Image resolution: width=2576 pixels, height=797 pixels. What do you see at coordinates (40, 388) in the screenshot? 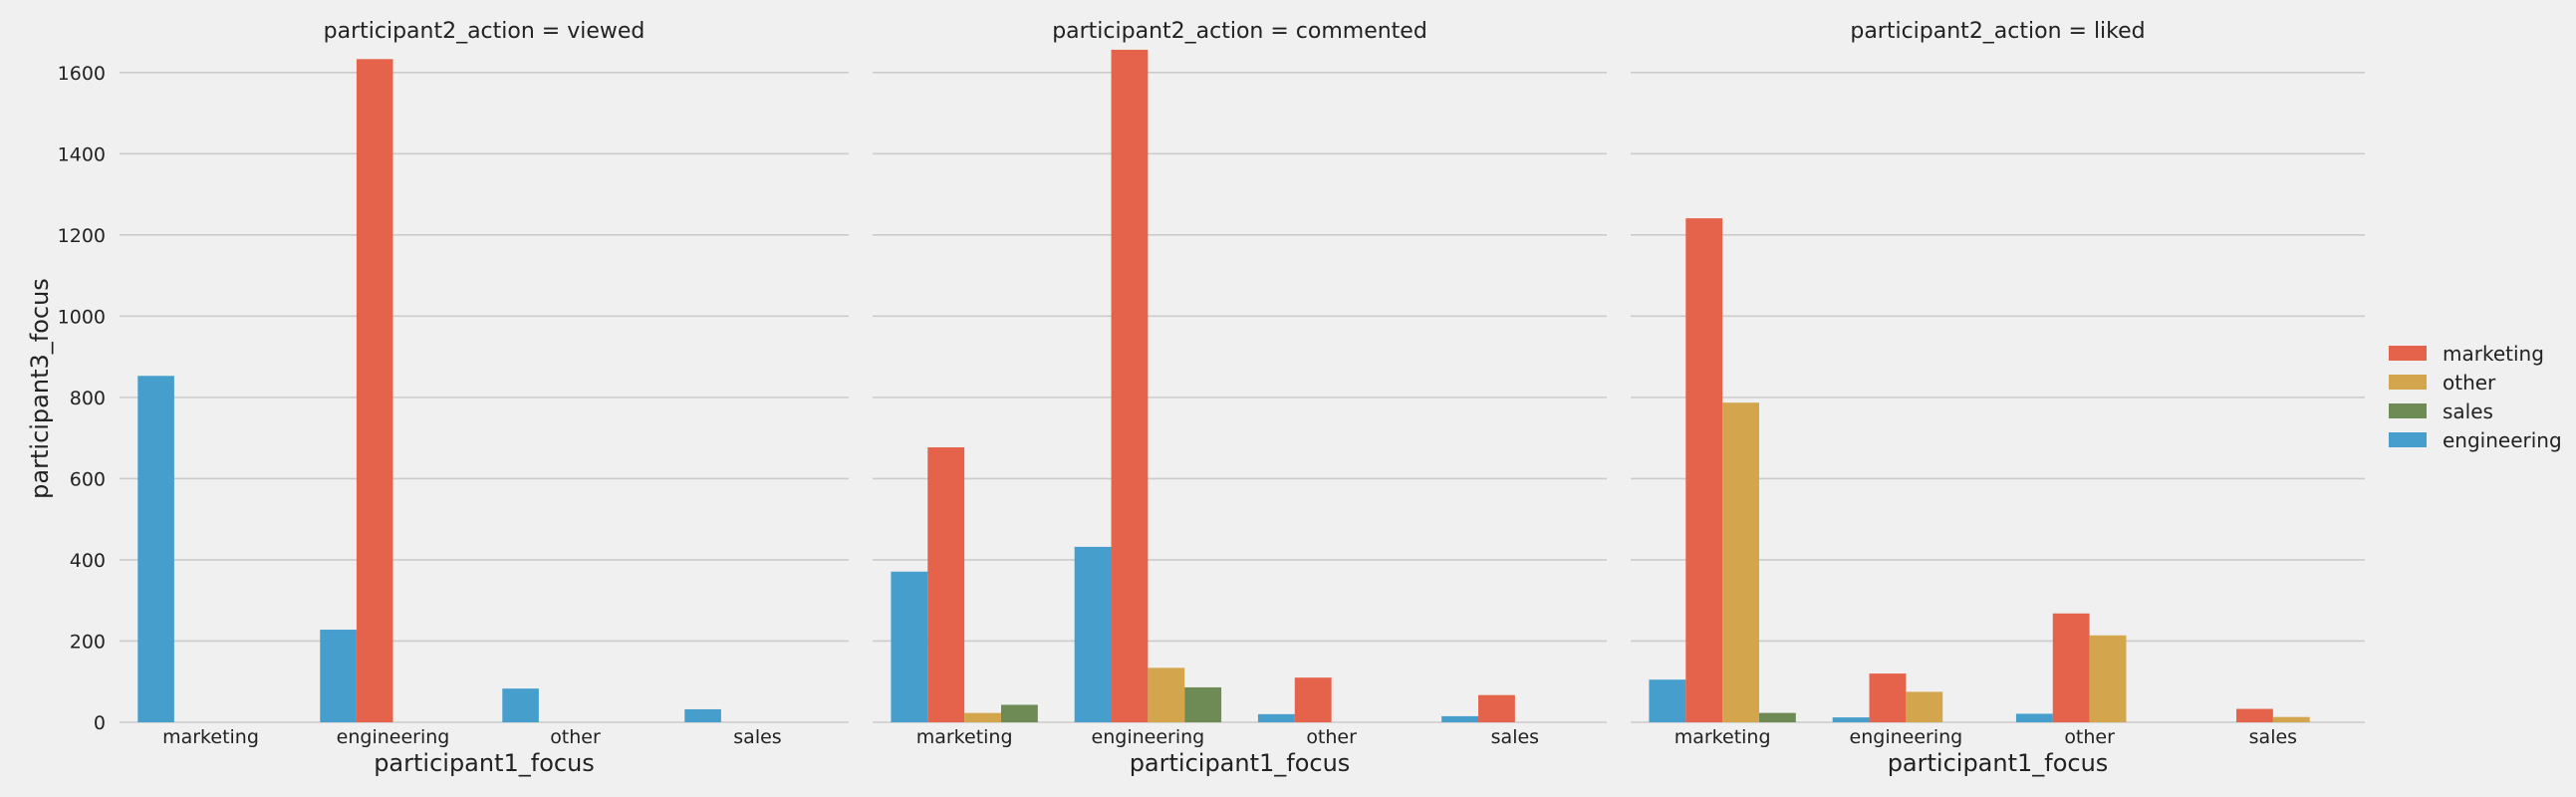
I see `y-axis-label: participant3_focus` at bounding box center [40, 388].